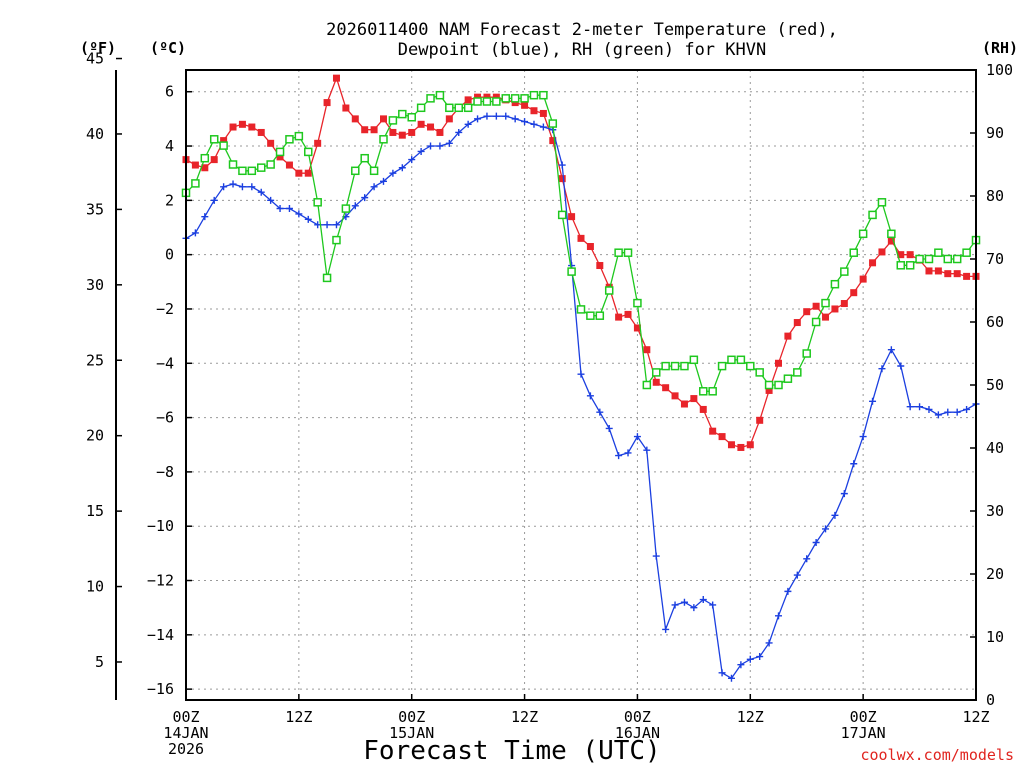  Describe the element at coordinates (511, 751) in the screenshot. I see `x-axis-label: Forecast Time (UTC)` at that location.